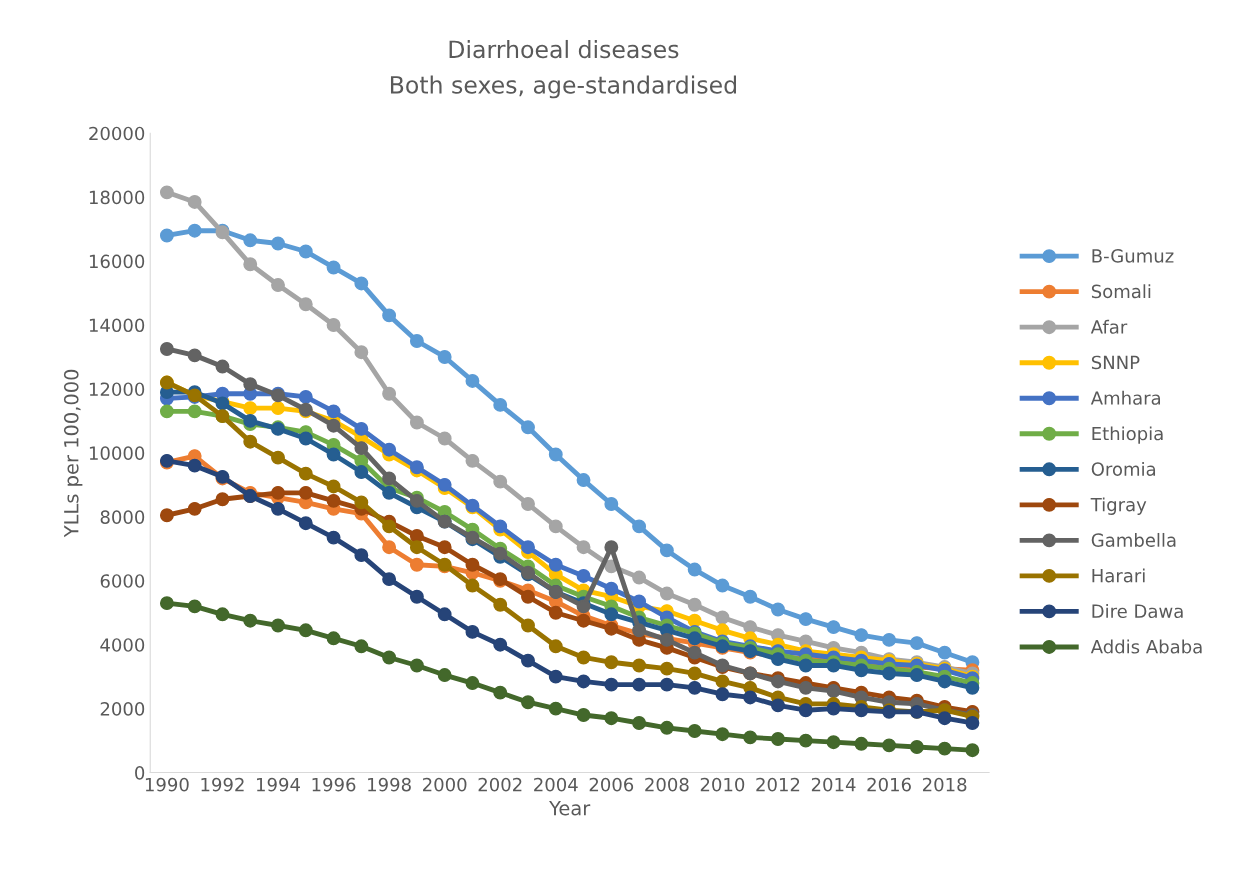 The height and width of the screenshot is (888, 1252). I want to click on y-tick-label: 0, so click(140, 773).